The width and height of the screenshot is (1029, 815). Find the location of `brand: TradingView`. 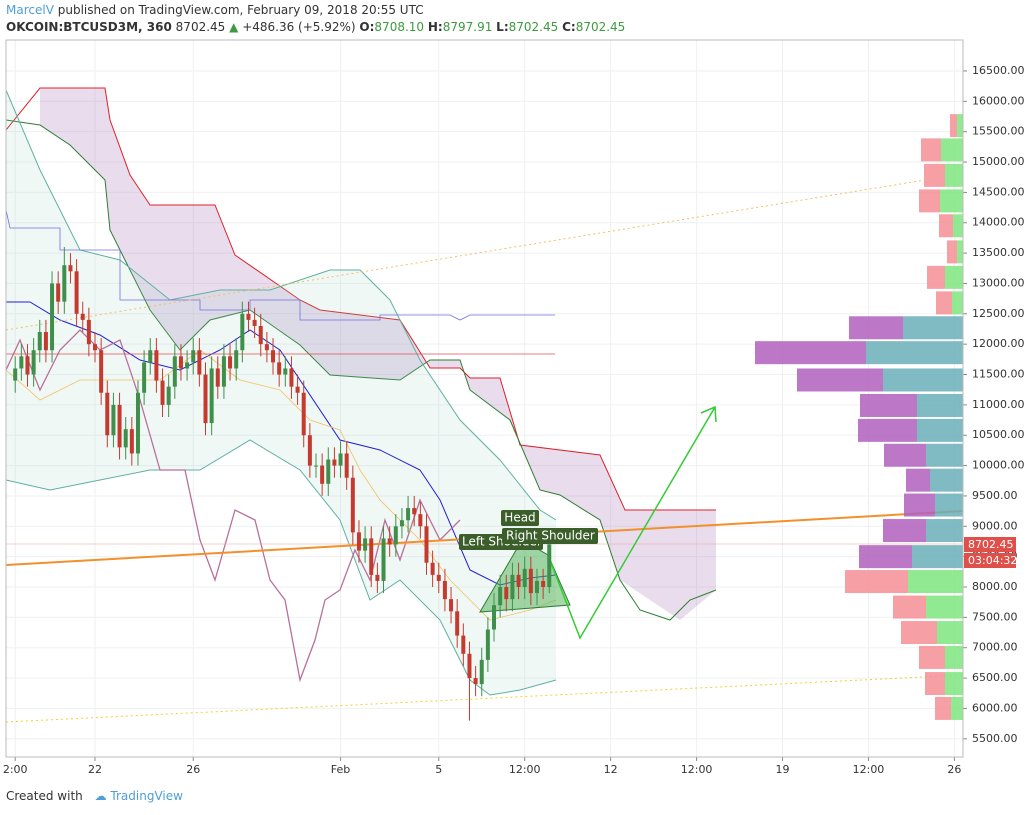

brand: TradingView is located at coordinates (146, 796).